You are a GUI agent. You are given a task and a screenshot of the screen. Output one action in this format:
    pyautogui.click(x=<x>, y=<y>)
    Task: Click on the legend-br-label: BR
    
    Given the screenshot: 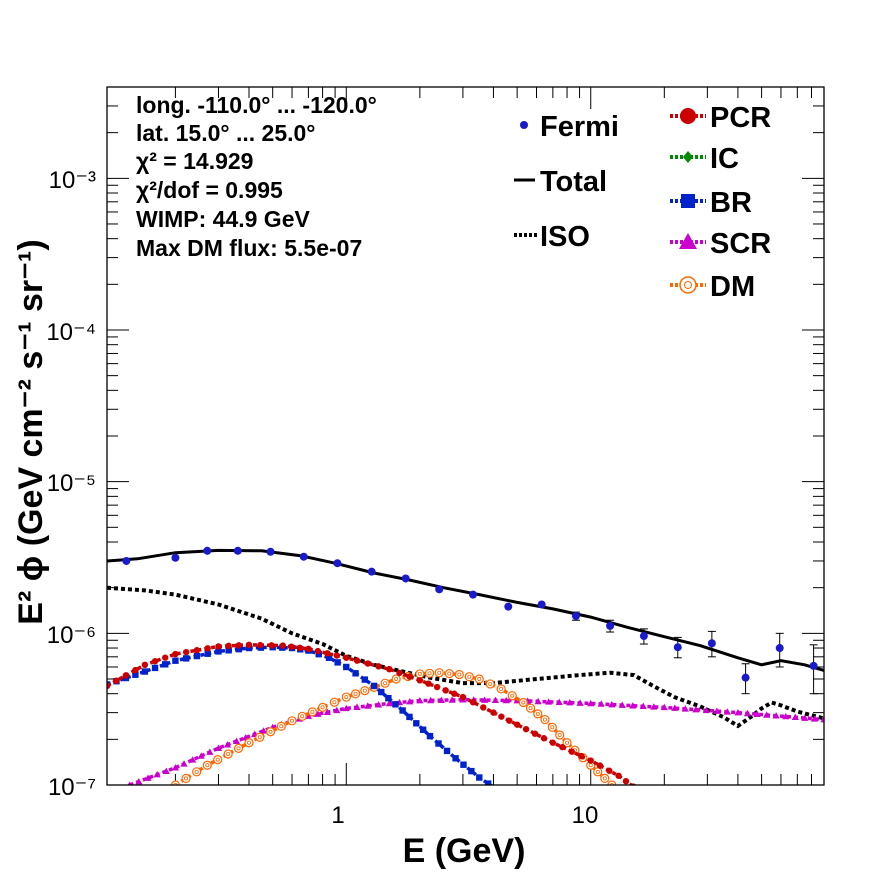 What is the action you would take?
    pyautogui.click(x=731, y=203)
    